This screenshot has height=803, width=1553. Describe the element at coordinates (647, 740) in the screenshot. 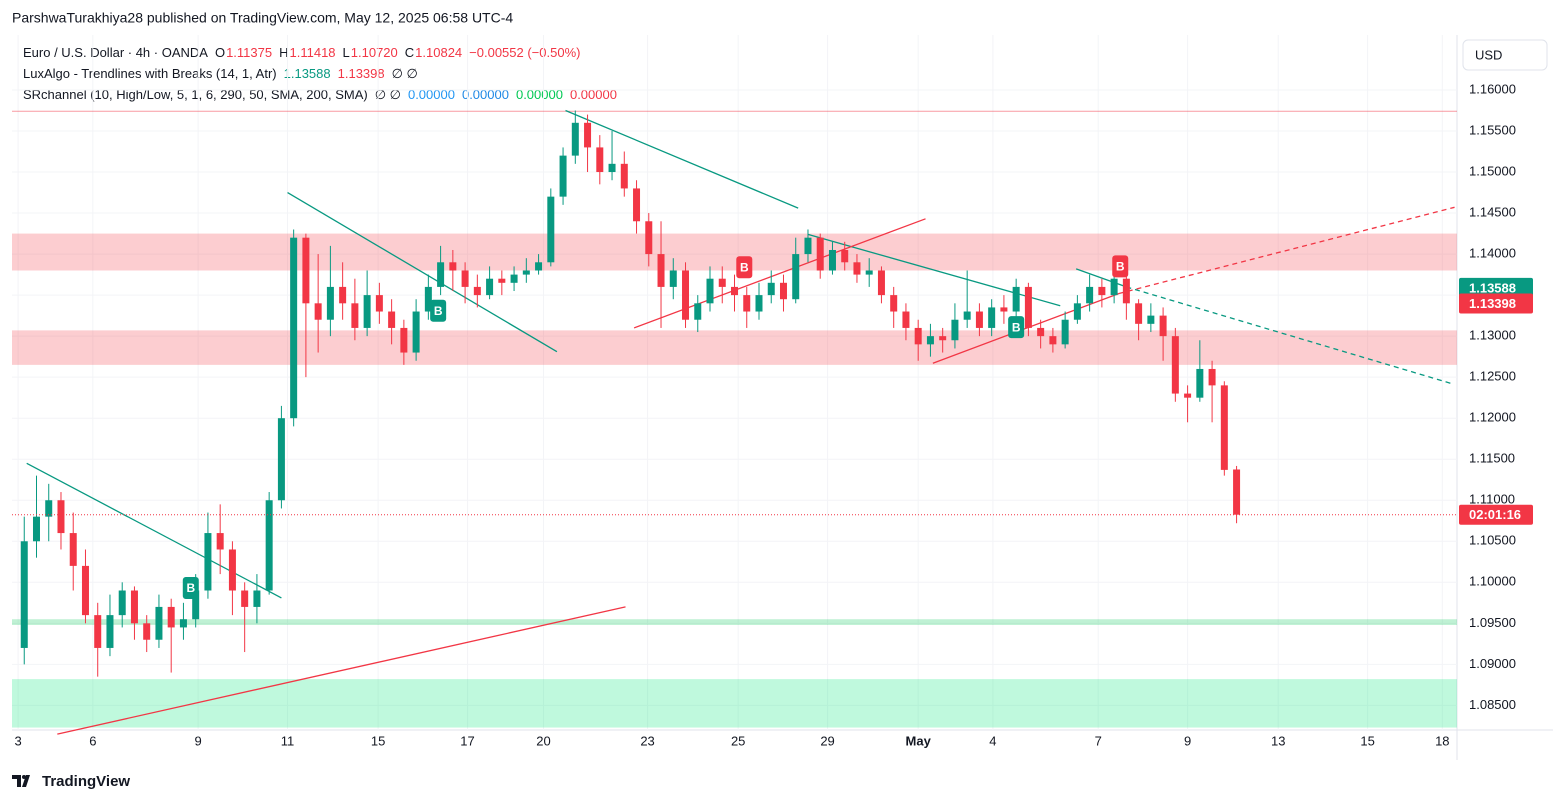

I see `x-tick-label: 23` at that location.